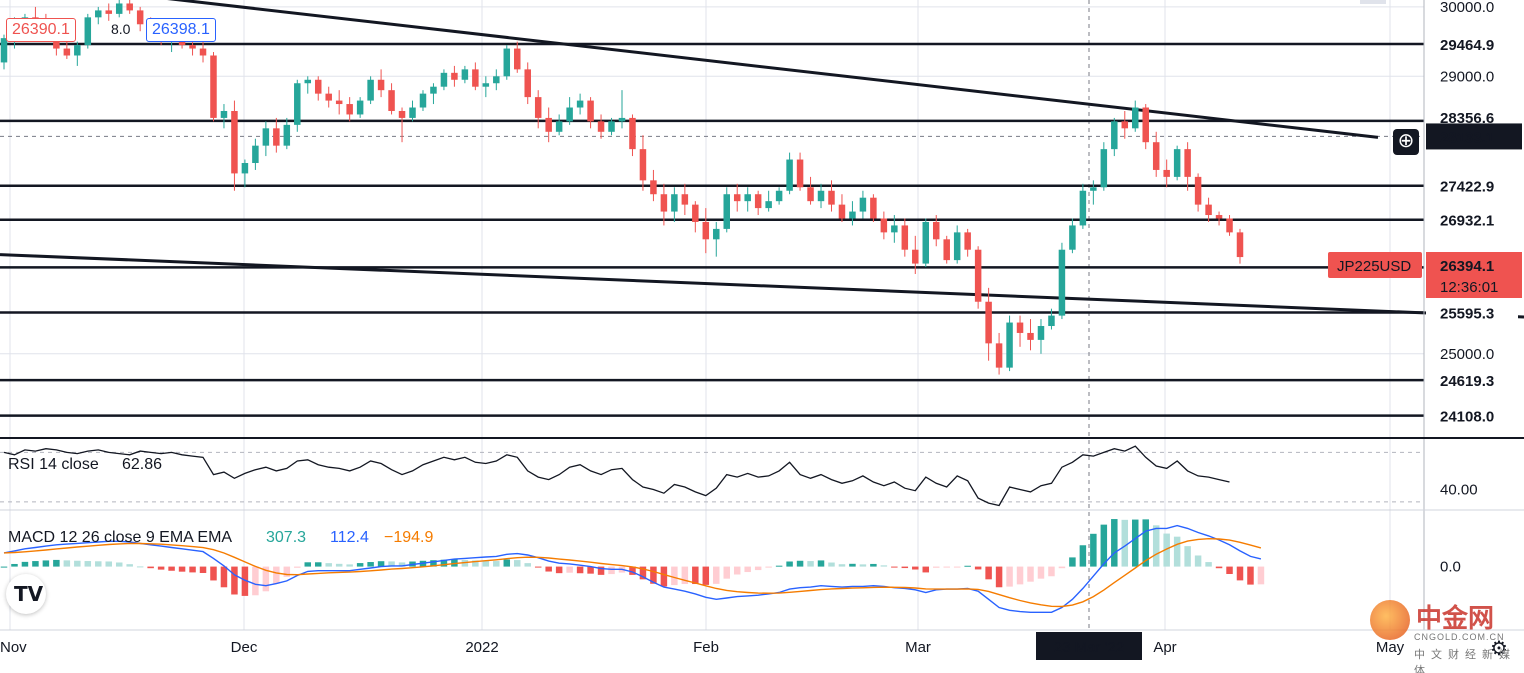 The height and width of the screenshot is (673, 1524). I want to click on symbol-tag: JP225USD, so click(1374, 266).